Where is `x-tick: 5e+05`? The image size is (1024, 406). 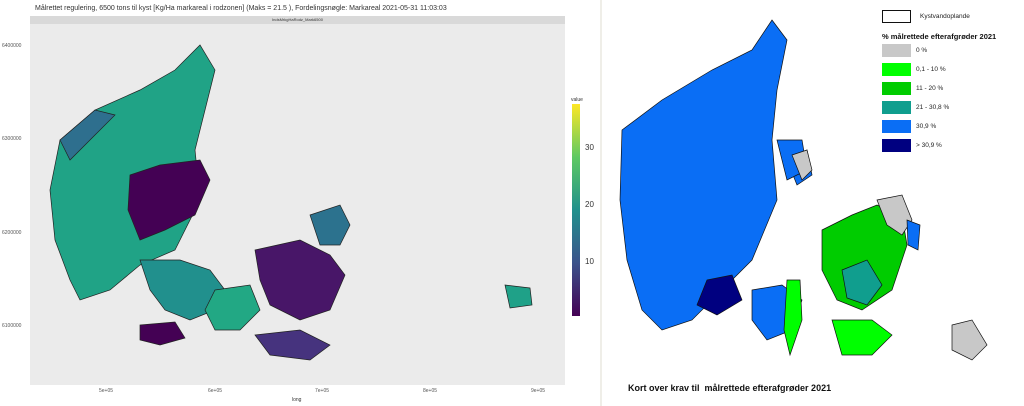 x-tick: 5e+05 is located at coordinates (106, 391).